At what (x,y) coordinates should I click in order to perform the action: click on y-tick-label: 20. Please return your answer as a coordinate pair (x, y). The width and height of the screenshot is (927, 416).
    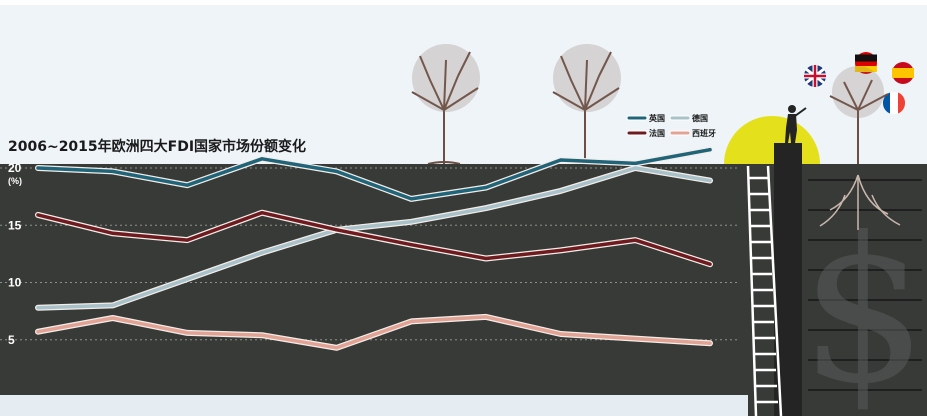
    Looking at the image, I should click on (15, 168).